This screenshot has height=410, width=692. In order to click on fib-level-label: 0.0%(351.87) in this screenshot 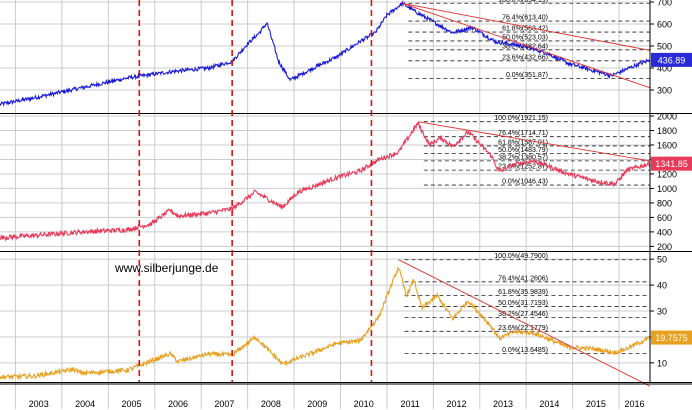, I will do `click(527, 75)`.